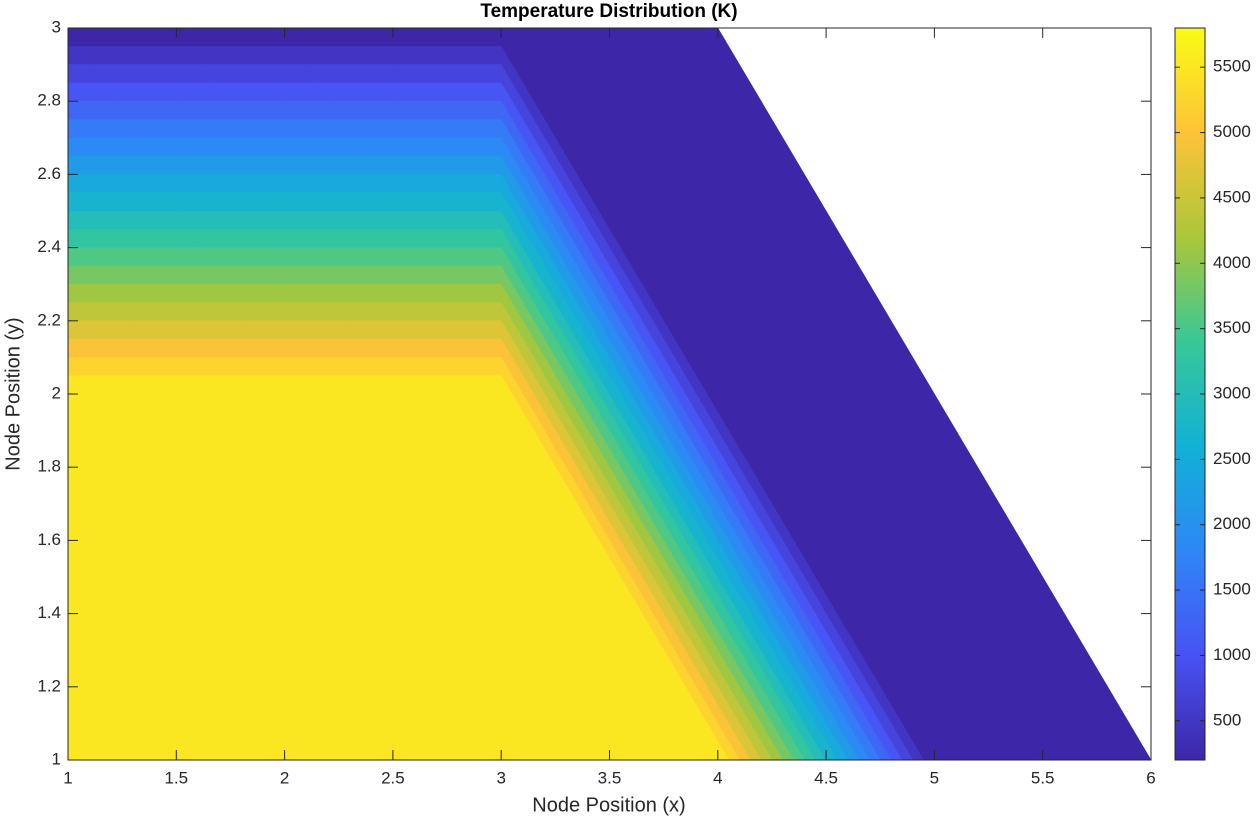 The image size is (1259, 822). I want to click on y-tick-label: 1.4, so click(49, 612).